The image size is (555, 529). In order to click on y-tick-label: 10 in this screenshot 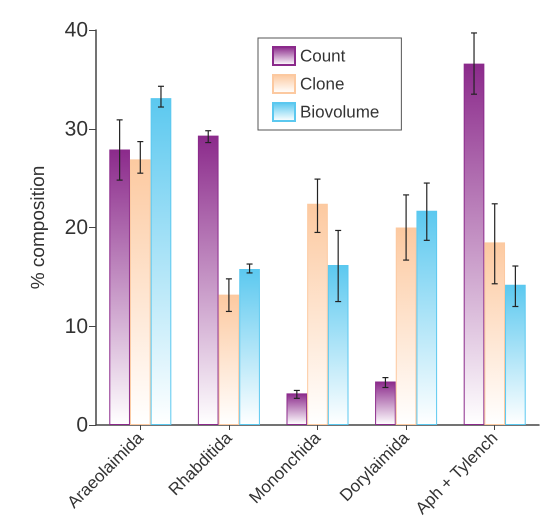, I will do `click(76, 326)`.